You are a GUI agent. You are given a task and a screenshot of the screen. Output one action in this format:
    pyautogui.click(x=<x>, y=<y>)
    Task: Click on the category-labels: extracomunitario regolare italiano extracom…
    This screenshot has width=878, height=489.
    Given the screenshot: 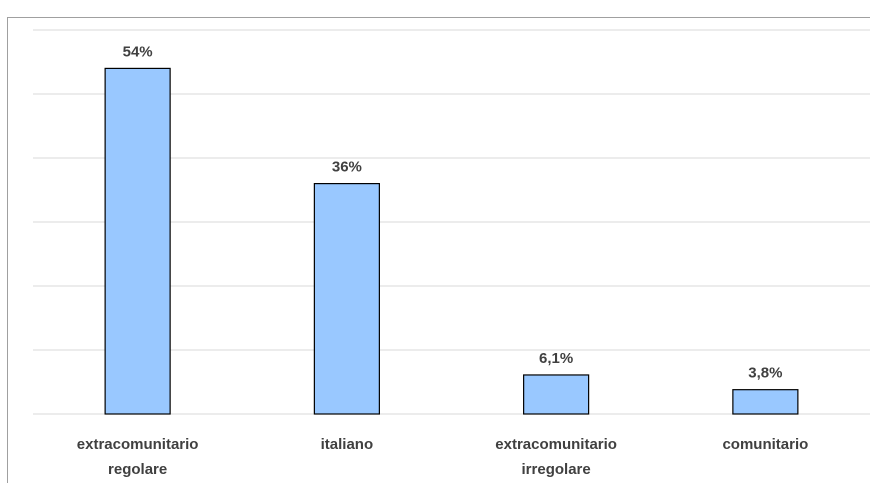 What is the action you would take?
    pyautogui.click(x=443, y=457)
    